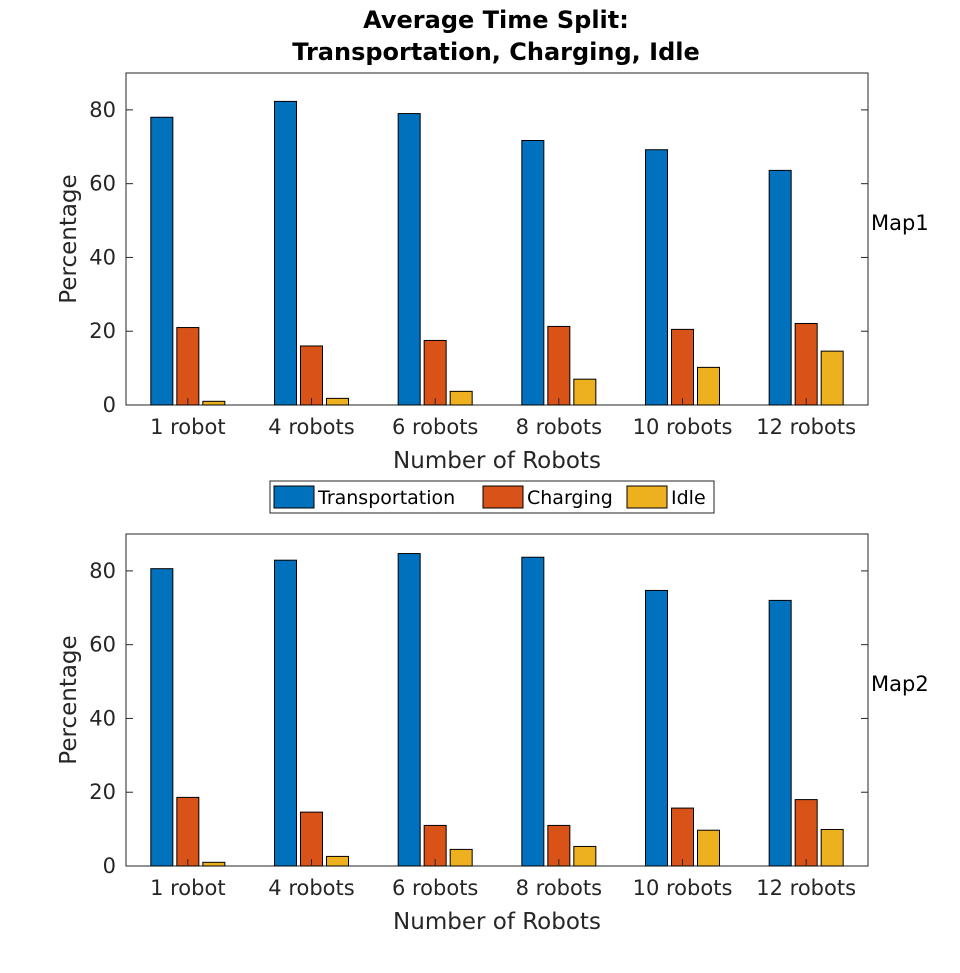 The image size is (960, 973). I want to click on map-side-label: Map2, so click(900, 684).